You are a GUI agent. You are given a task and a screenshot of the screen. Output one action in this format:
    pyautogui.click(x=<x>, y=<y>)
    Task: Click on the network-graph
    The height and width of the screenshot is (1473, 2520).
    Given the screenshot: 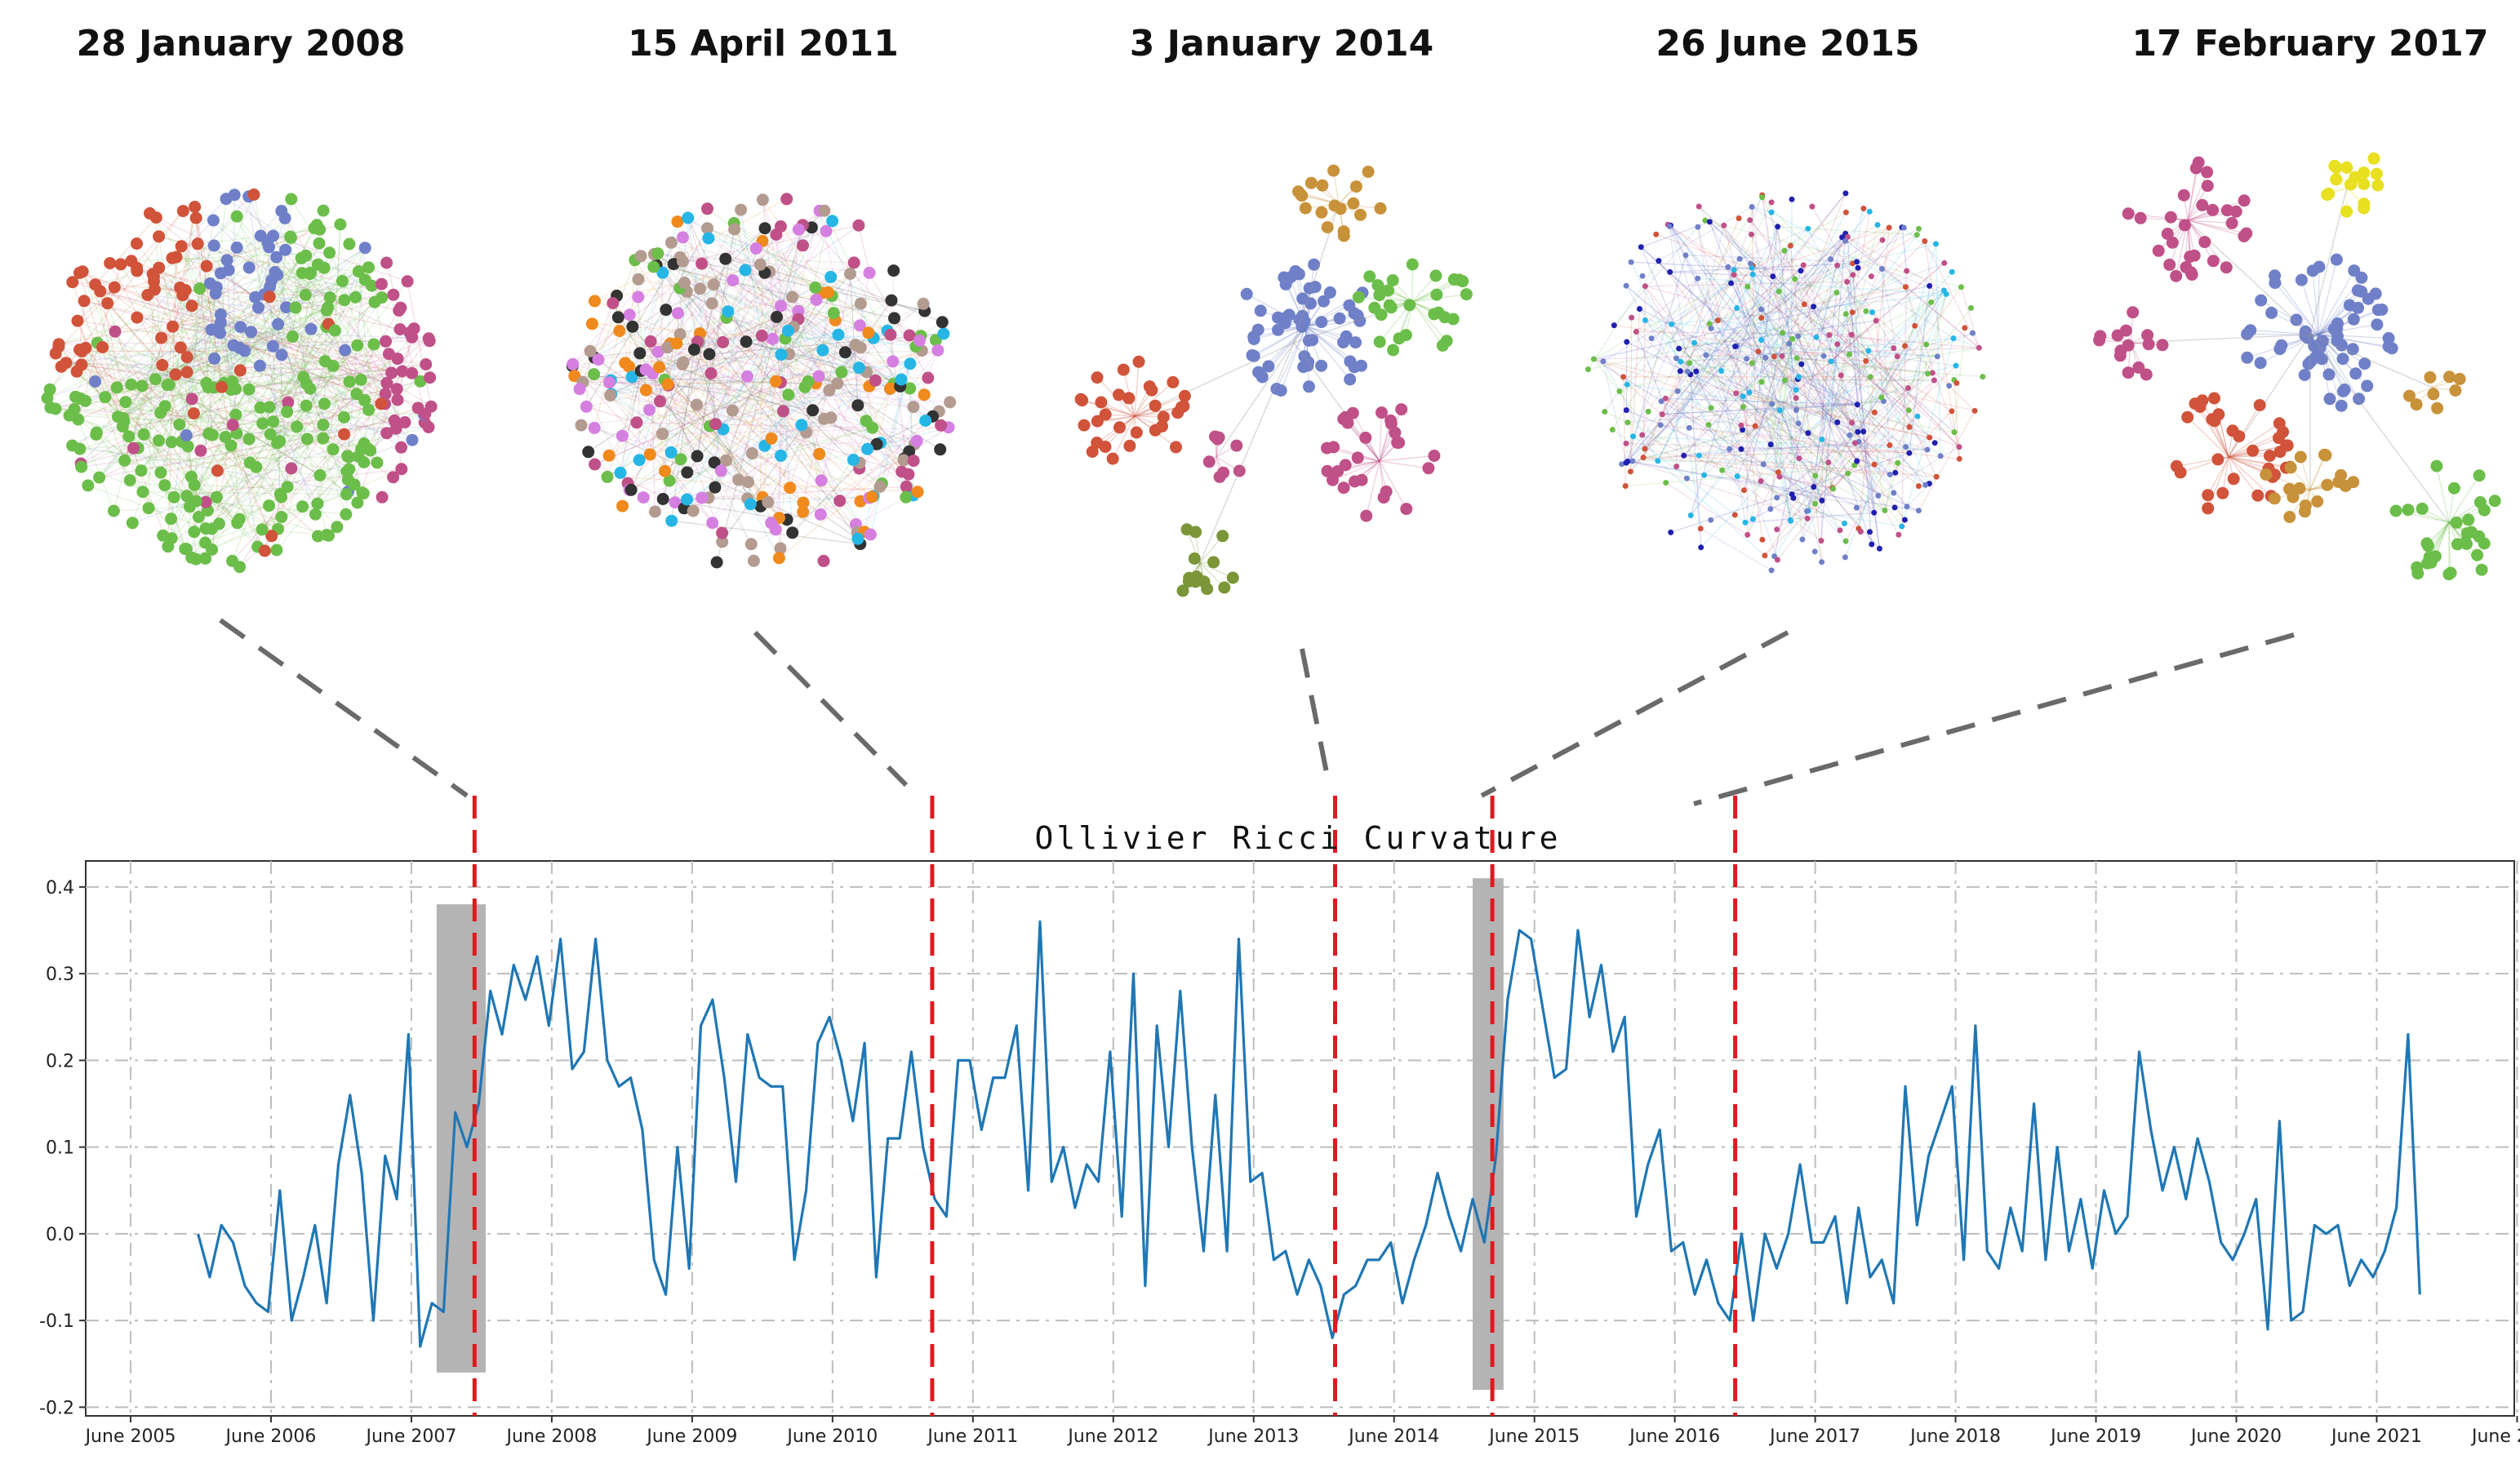 What is the action you would take?
    pyautogui.click(x=1274, y=381)
    